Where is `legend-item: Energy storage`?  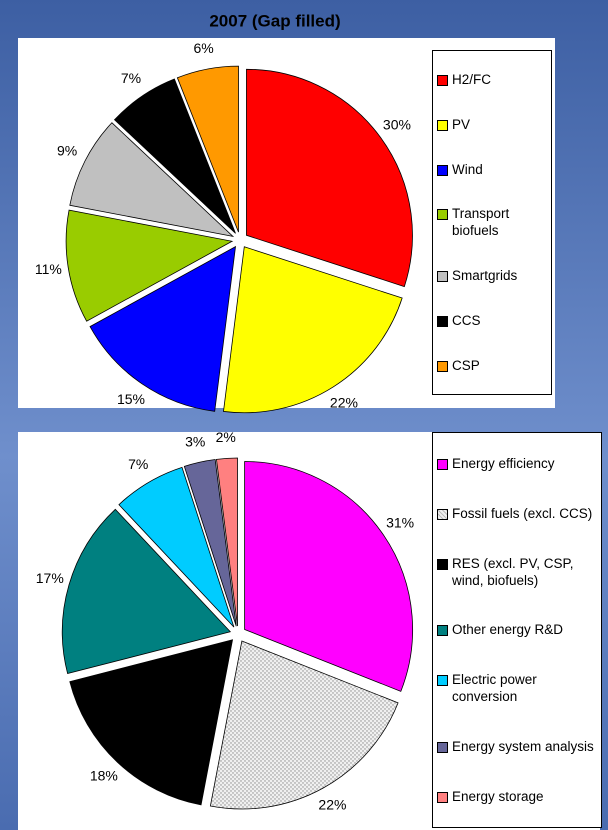
legend-item: Energy storage is located at coordinates (517, 796).